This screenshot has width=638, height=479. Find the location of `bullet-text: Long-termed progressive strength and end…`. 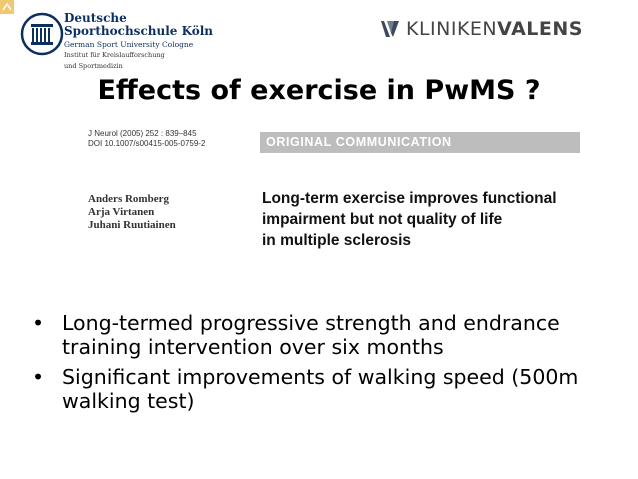

bullet-text: Long-termed progressive strength and end… is located at coordinates (311, 335).